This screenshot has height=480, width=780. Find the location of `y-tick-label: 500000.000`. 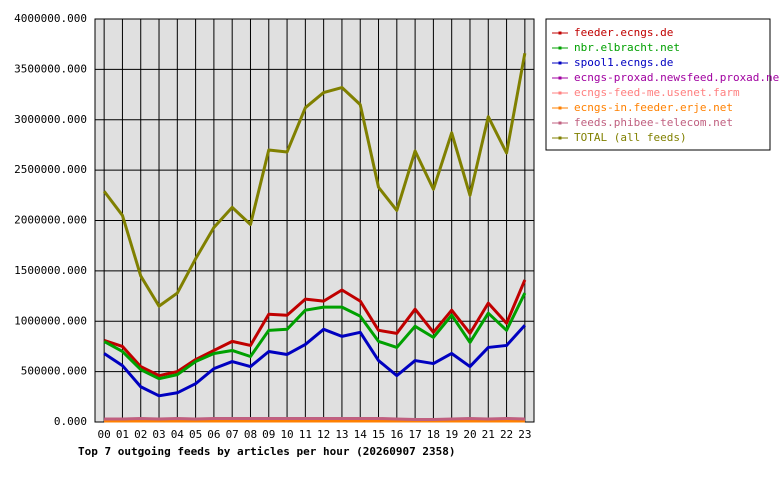

y-tick-label: 500000.000 is located at coordinates (54, 371).